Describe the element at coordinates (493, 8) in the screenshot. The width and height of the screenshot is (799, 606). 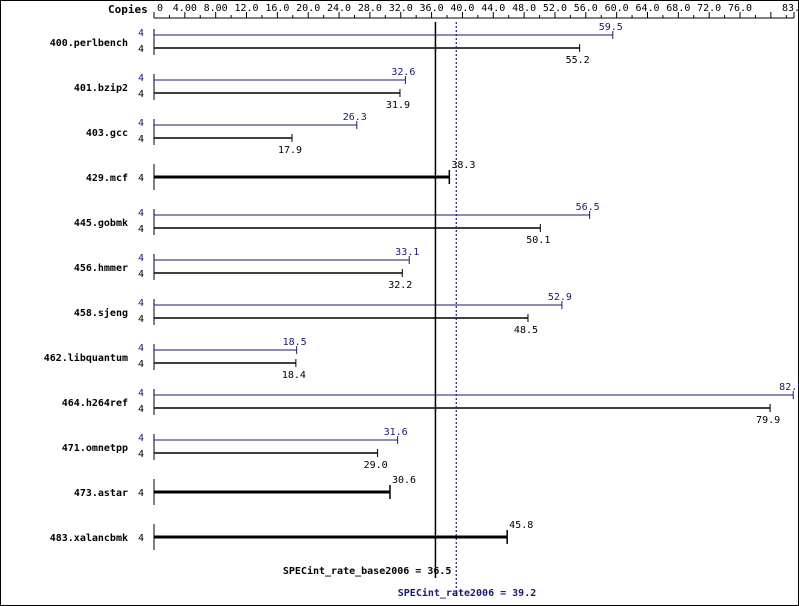
I see `x-tick-label: 44.0` at that location.